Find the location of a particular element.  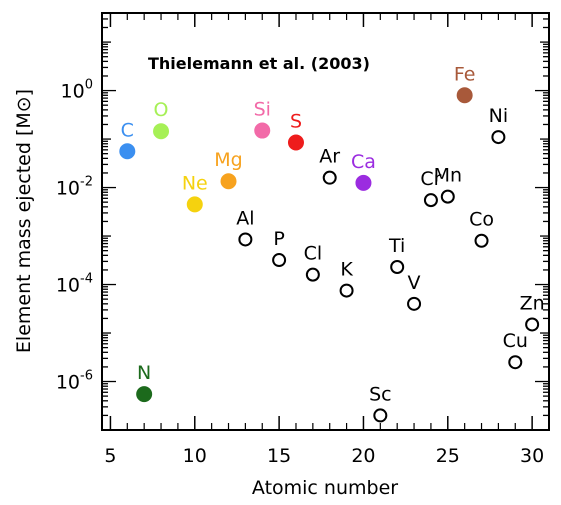

point-o is located at coordinates (161, 131).